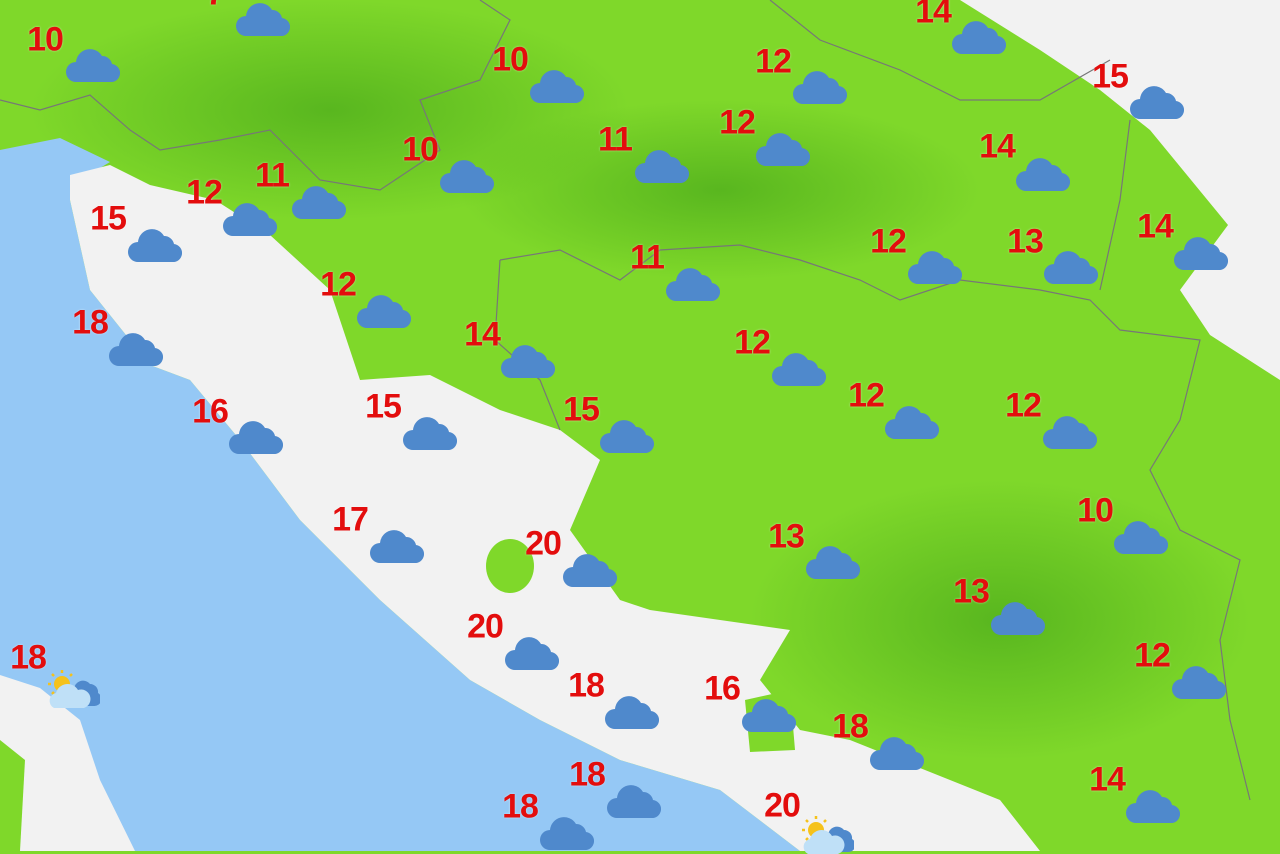  What do you see at coordinates (67, 763) in the screenshot?
I see `italy-land` at bounding box center [67, 763].